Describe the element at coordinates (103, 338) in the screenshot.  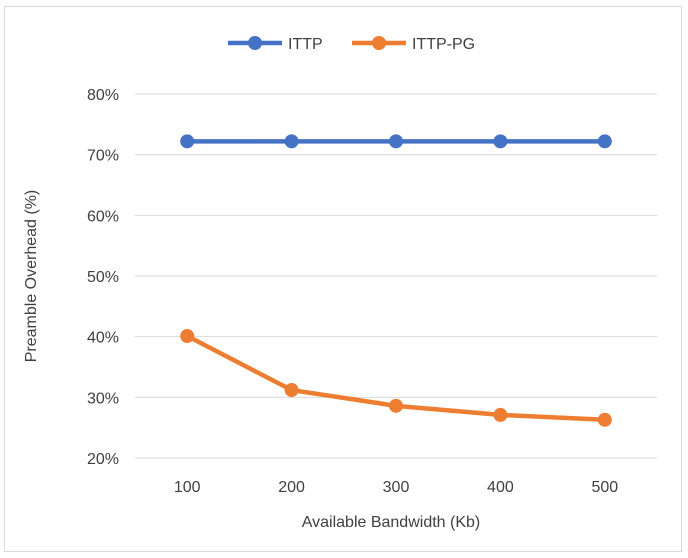
I see `y-tick-label: 40%` at that location.